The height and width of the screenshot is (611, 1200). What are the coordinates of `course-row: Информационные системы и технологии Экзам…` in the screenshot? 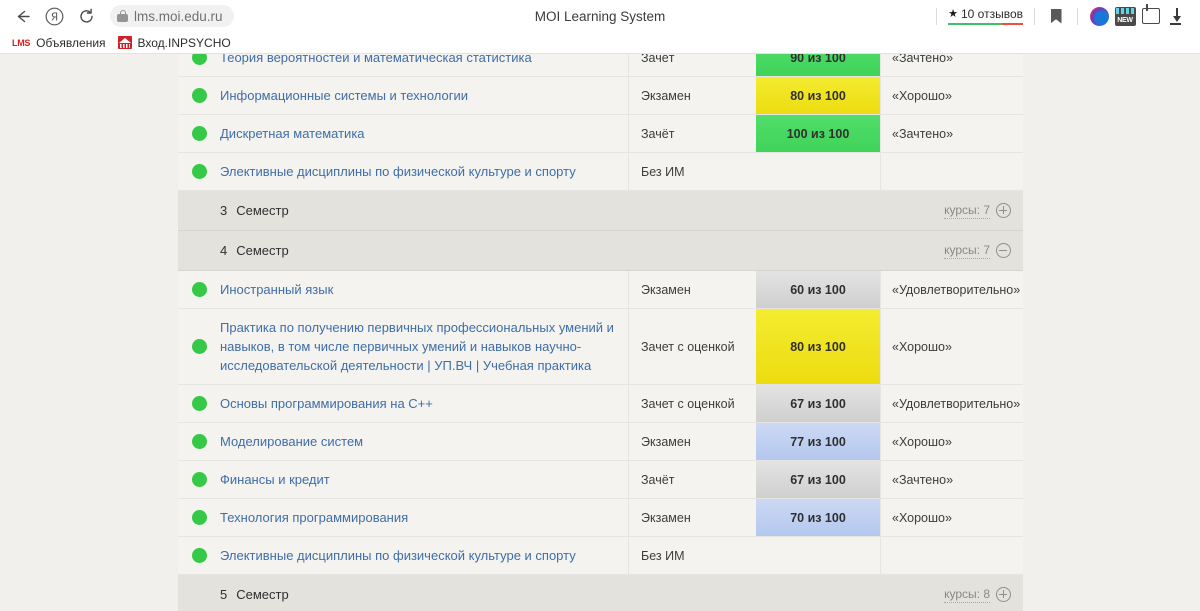 It's located at (600, 96).